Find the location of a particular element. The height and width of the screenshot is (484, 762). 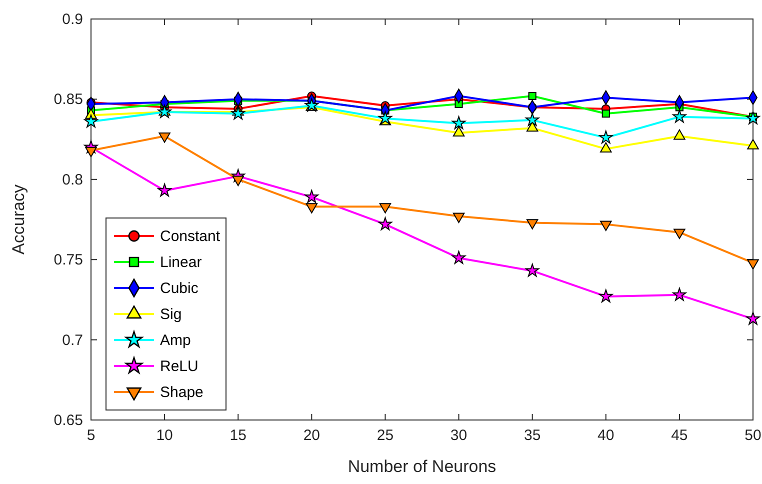

x-tick-label: 15 is located at coordinates (238, 435).